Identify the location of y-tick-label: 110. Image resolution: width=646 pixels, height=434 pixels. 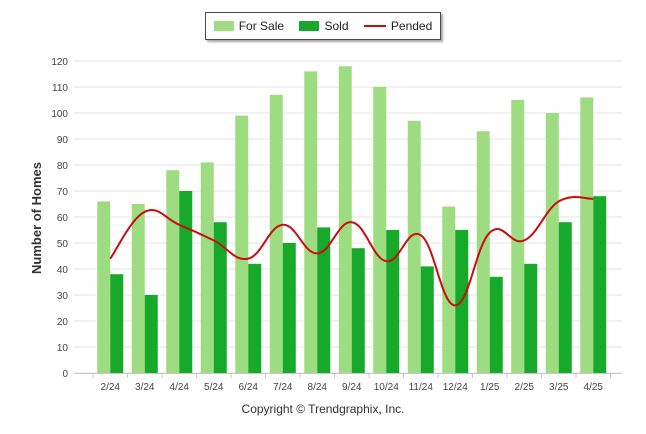
(60, 88).